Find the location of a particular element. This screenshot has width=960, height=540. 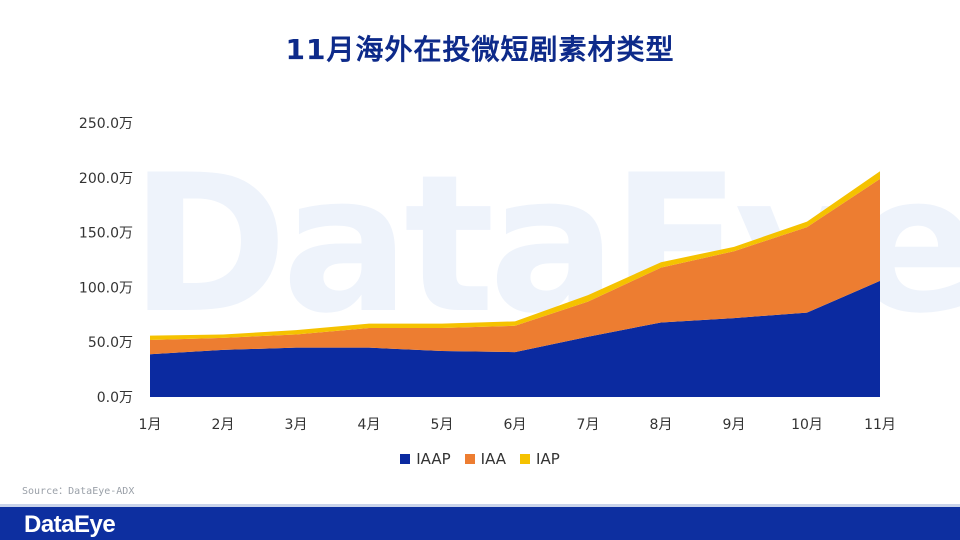

legend-label: IAA is located at coordinates (493, 459).